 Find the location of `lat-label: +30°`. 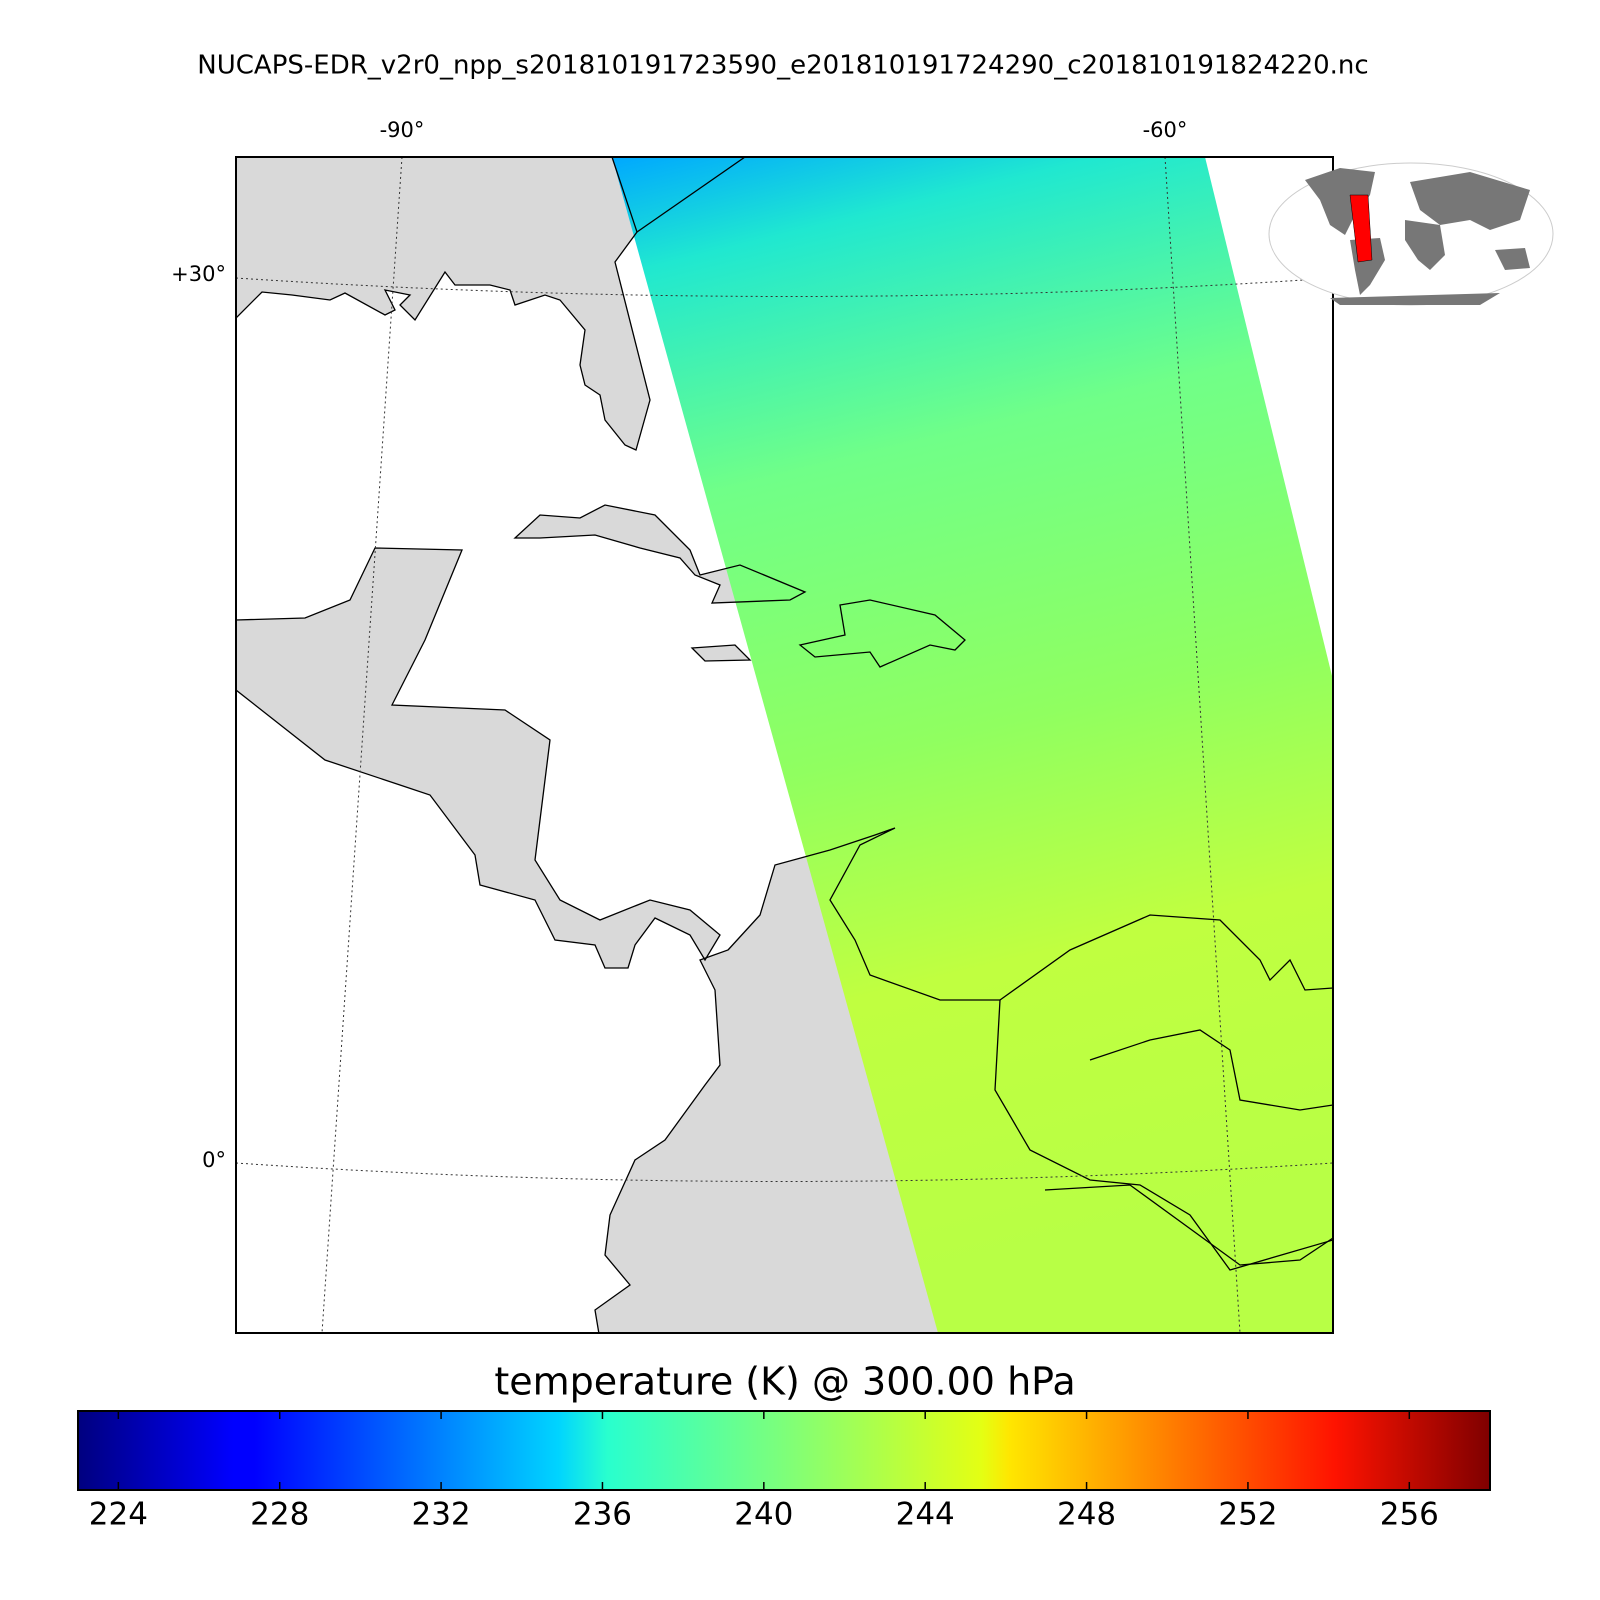

lat-label: +30° is located at coordinates (198, 274).